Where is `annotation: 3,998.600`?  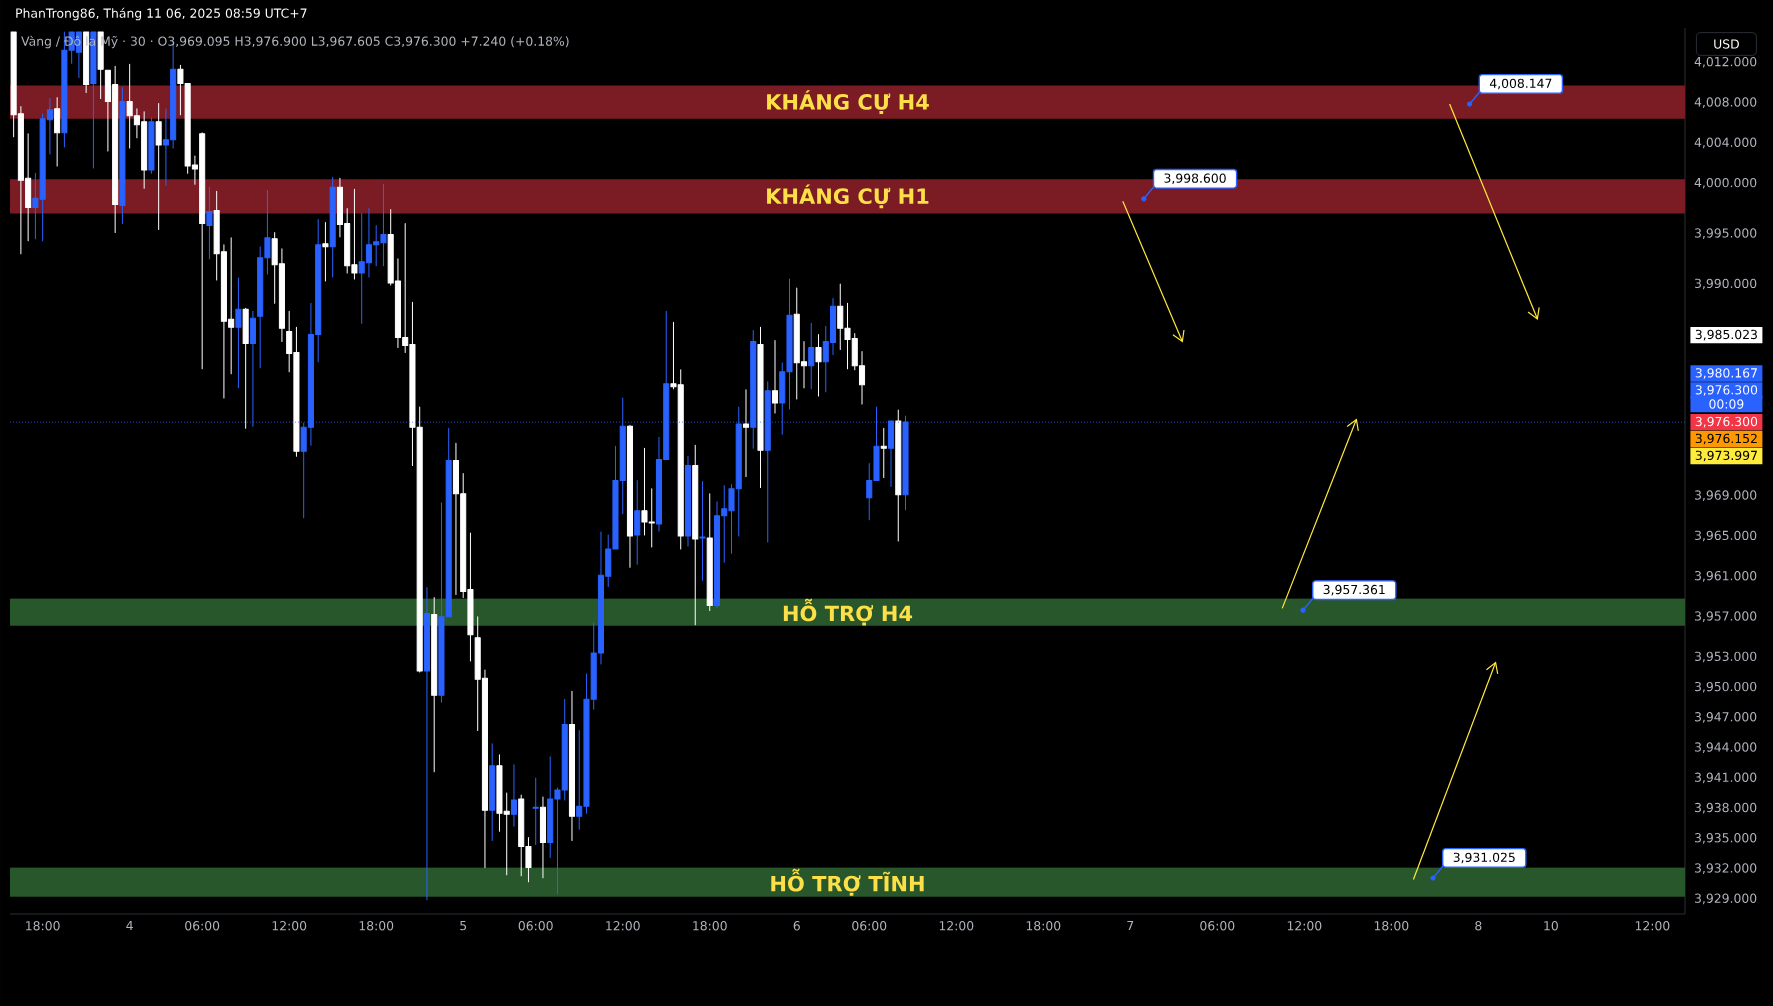 annotation: 3,998.600 is located at coordinates (1195, 179).